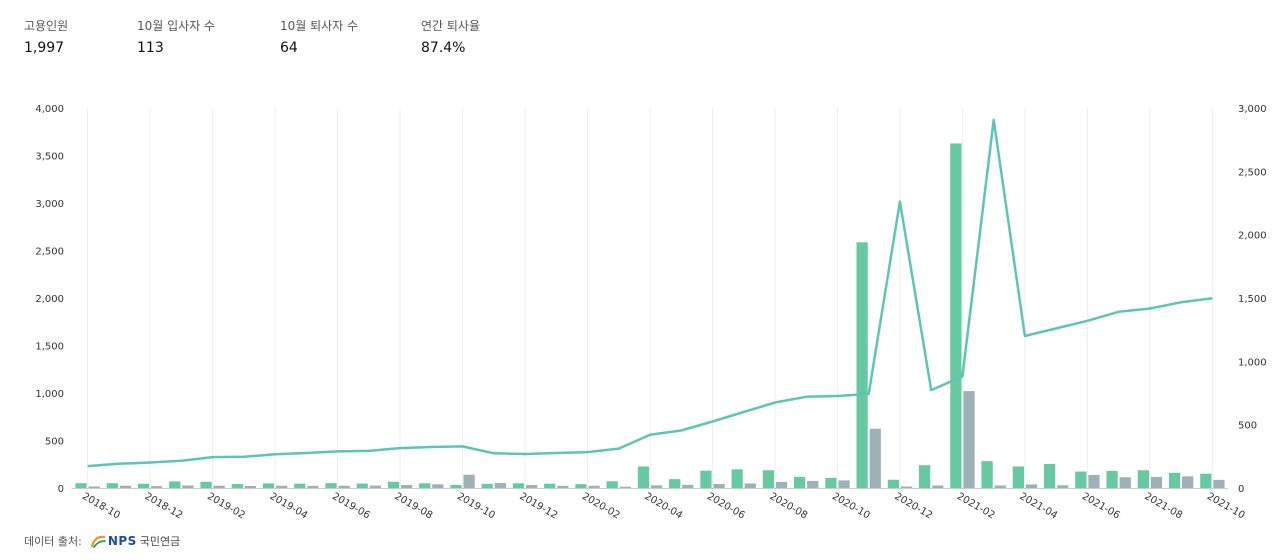 The width and height of the screenshot is (1280, 560). What do you see at coordinates (481, 38) in the screenshot?
I see `stat-annual-turnover: 연간 퇴사율 87.4%` at bounding box center [481, 38].